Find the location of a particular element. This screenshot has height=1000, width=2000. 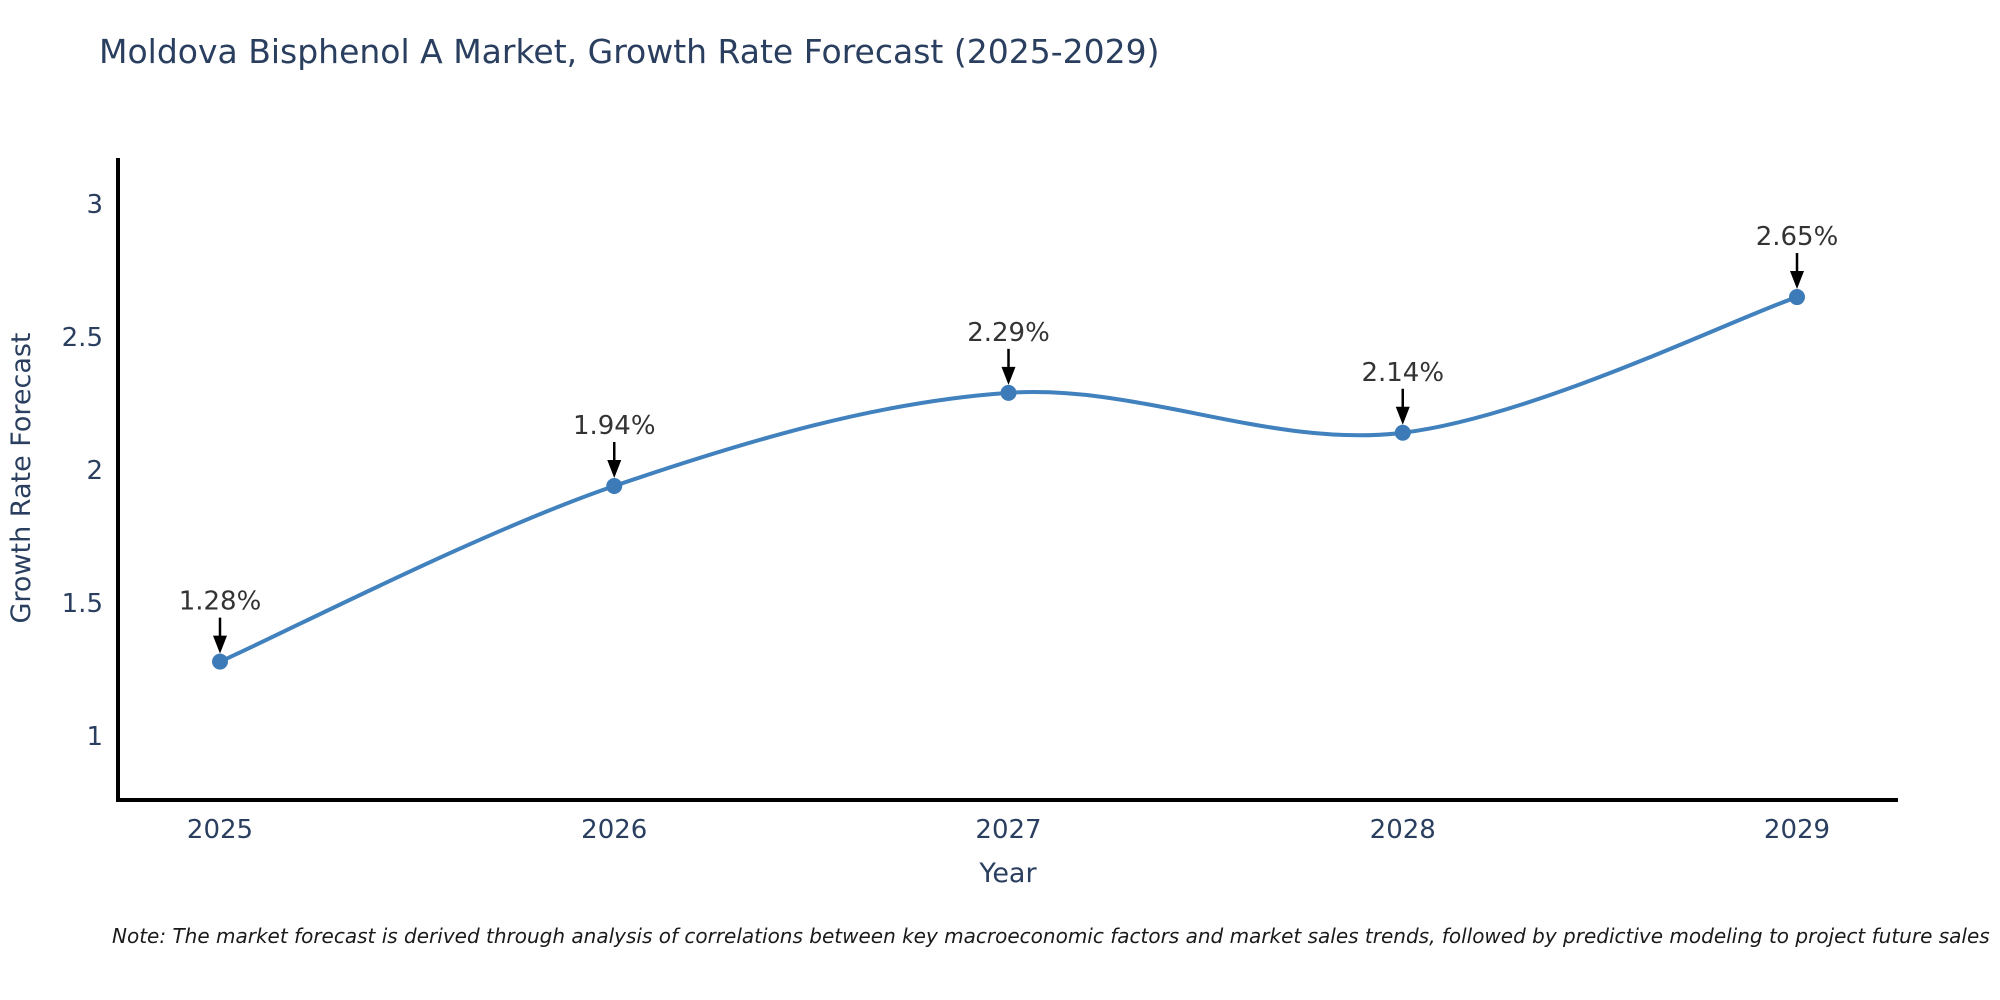

y-tick-label: 1 is located at coordinates (94, 737).